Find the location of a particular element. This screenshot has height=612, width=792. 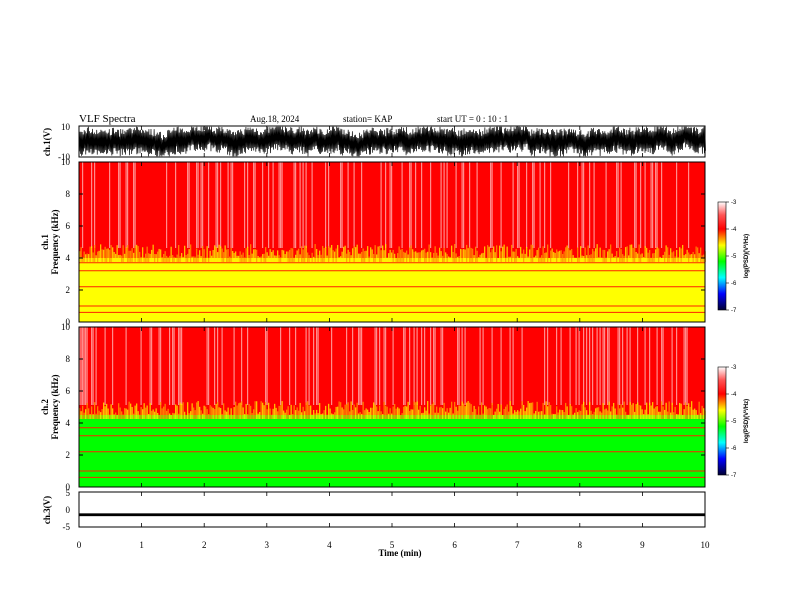

ytick-label: 6 is located at coordinates (68, 391).